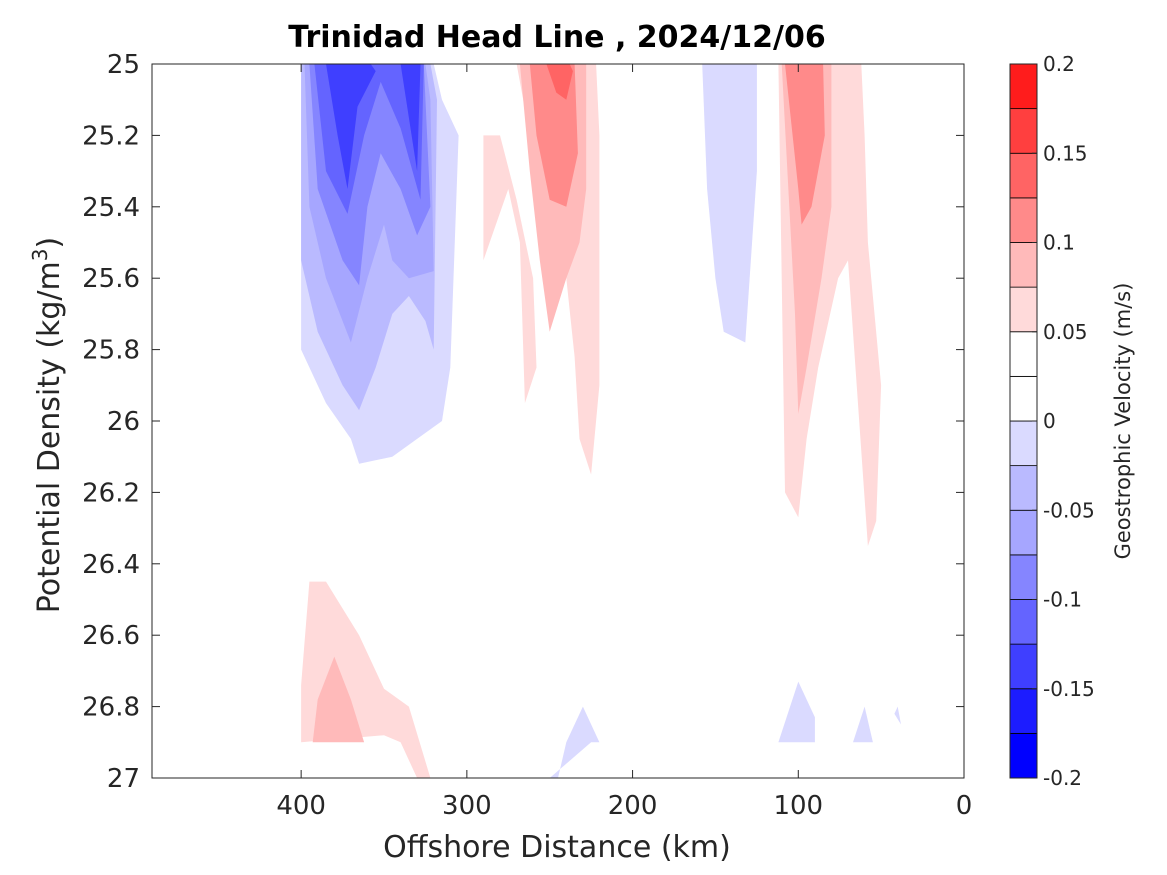 This screenshot has width=1167, height=875. Describe the element at coordinates (1069, 689) in the screenshot. I see `colorbar-tick-label: -0.15` at that location.